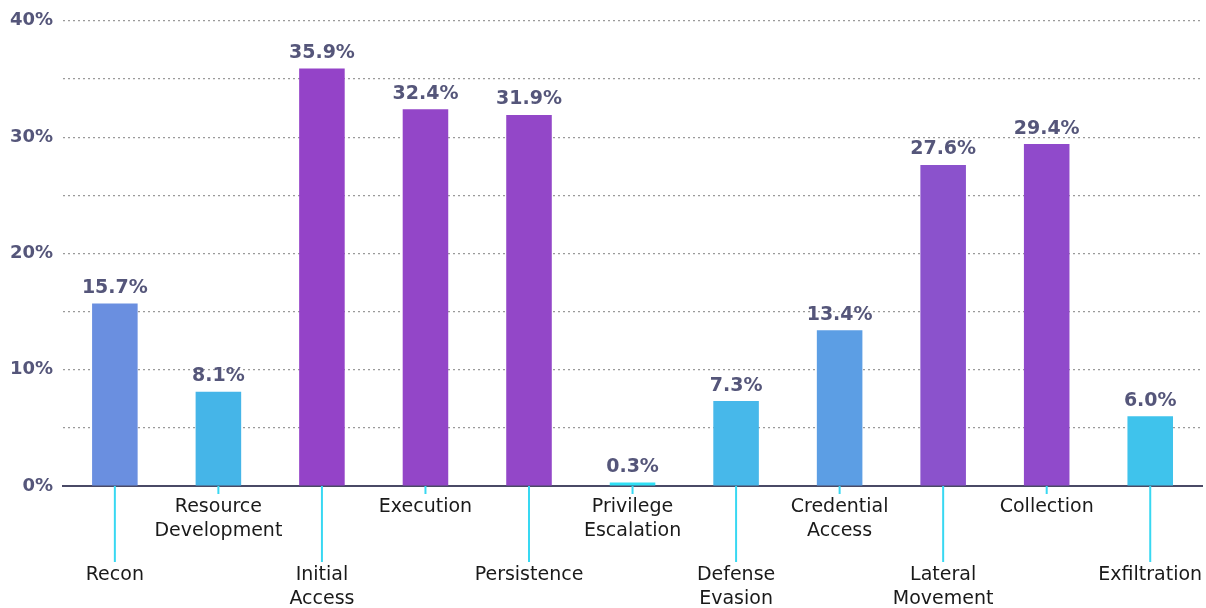  Describe the element at coordinates (1046, 126) in the screenshot. I see `data-label: 29.4%` at that location.